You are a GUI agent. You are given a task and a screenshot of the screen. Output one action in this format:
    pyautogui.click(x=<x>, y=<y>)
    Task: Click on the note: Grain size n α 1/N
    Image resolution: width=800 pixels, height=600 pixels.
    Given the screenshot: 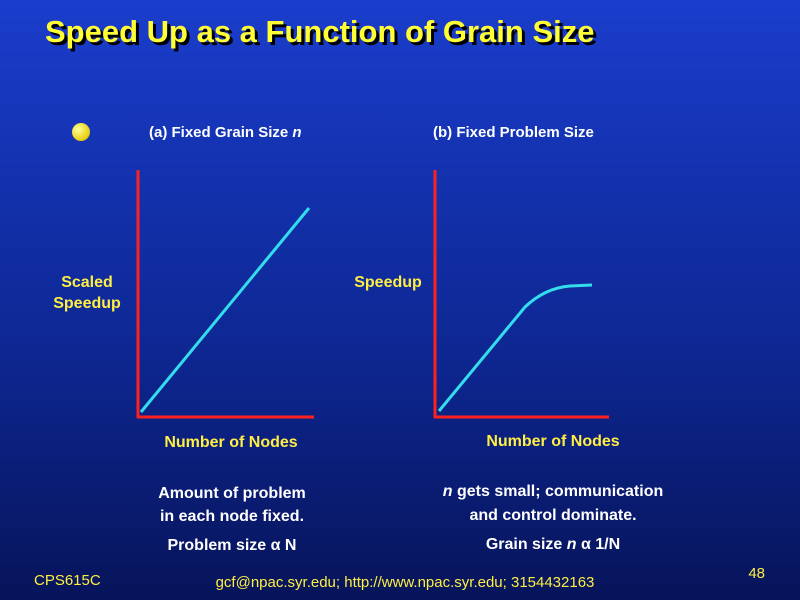 What is the action you would take?
    pyautogui.click(x=553, y=544)
    